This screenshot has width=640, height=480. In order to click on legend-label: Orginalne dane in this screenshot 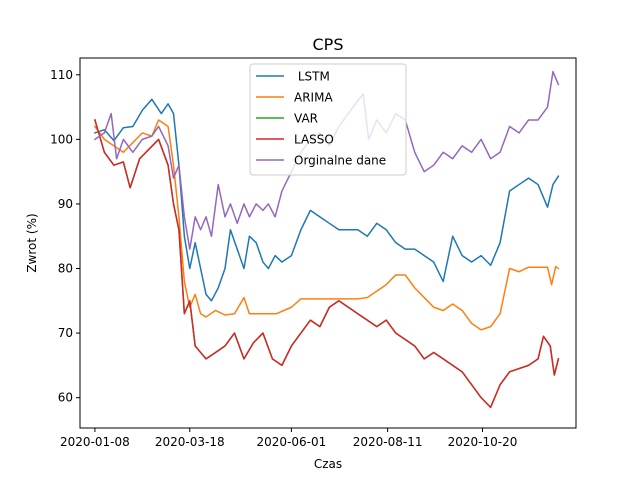, I will do `click(340, 161)`.